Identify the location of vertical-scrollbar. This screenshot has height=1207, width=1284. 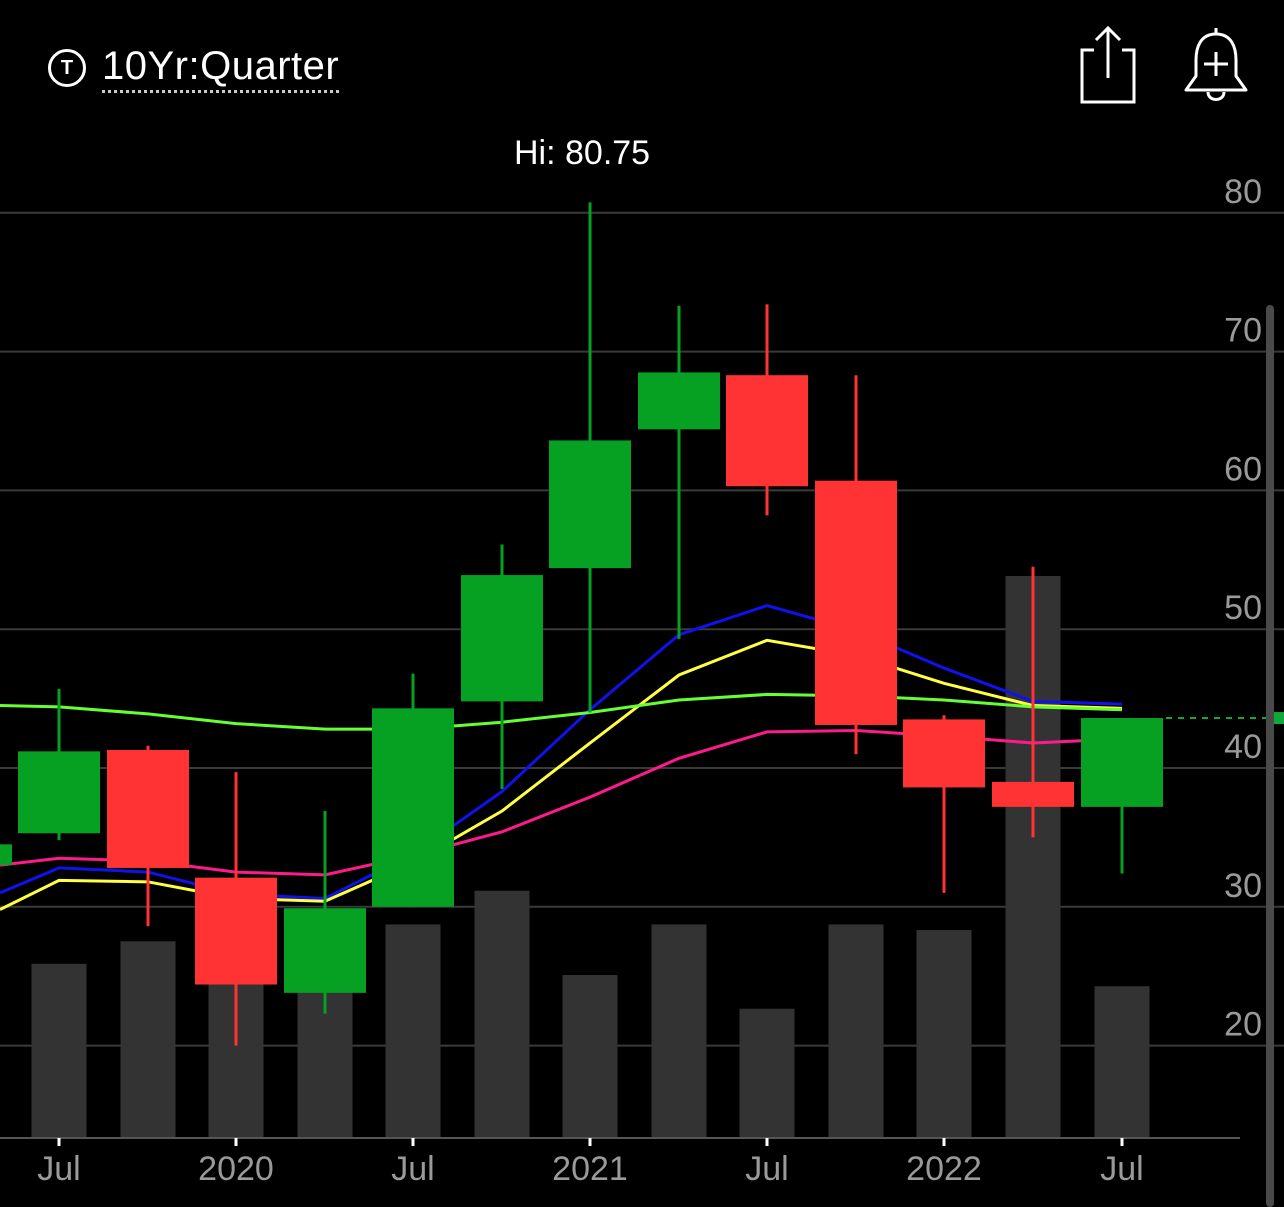
(1270, 756).